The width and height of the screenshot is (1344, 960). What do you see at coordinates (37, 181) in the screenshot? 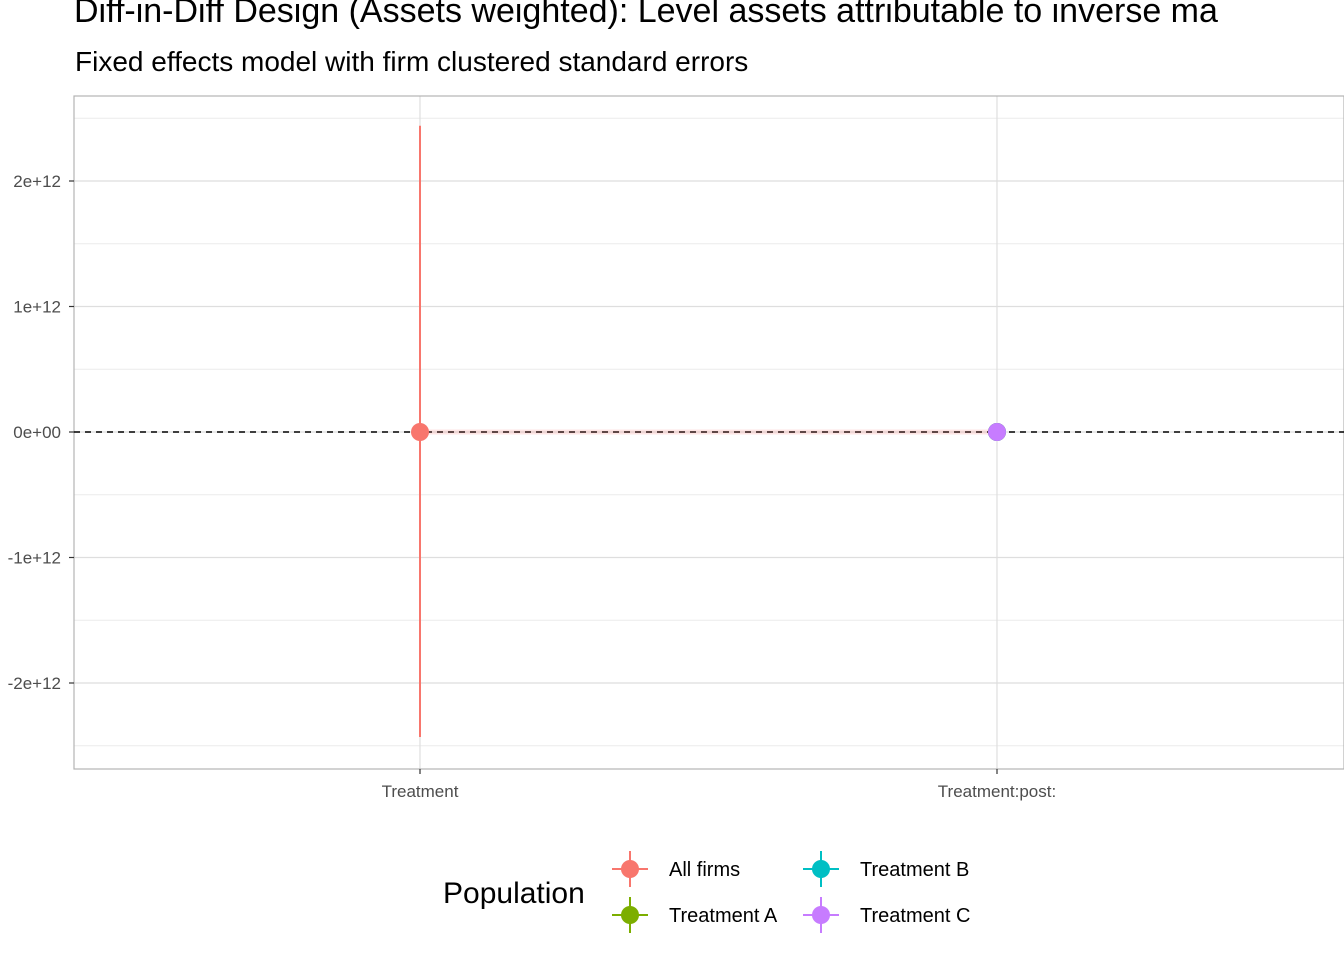
I see `y-tick-label: 2e+12` at bounding box center [37, 181].